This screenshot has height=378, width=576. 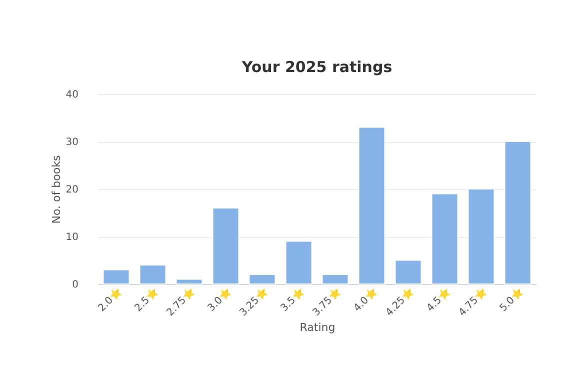 I want to click on y-tick-label: 20, so click(x=72, y=190).